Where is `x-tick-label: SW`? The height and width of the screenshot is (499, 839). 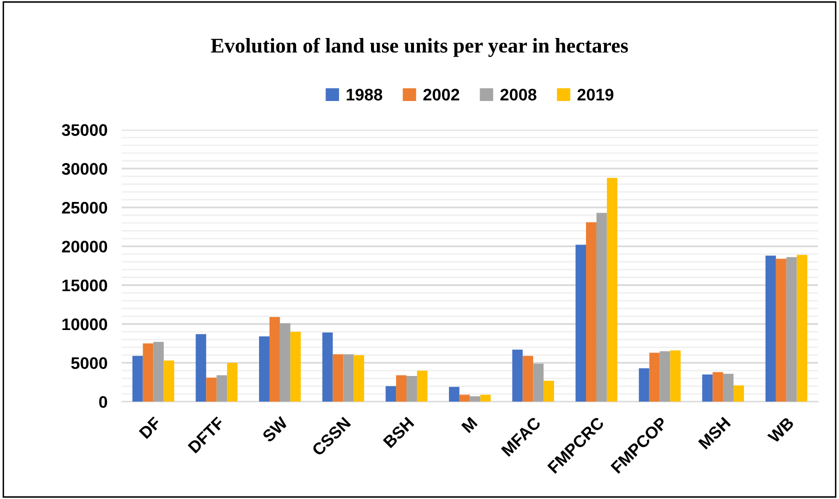
x-tick-label: SW is located at coordinates (275, 429).